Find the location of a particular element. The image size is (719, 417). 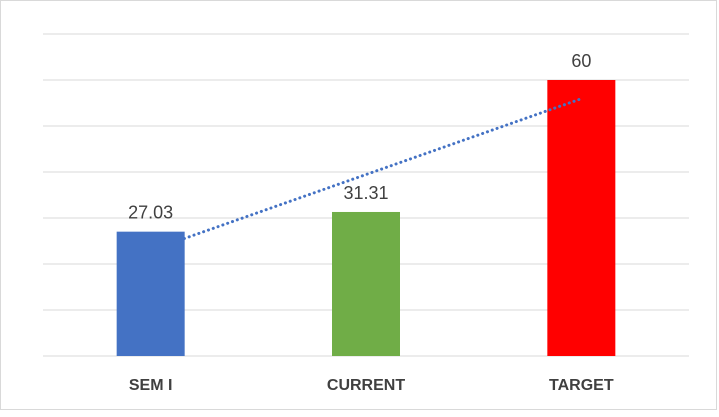

bar-current is located at coordinates (366, 283).